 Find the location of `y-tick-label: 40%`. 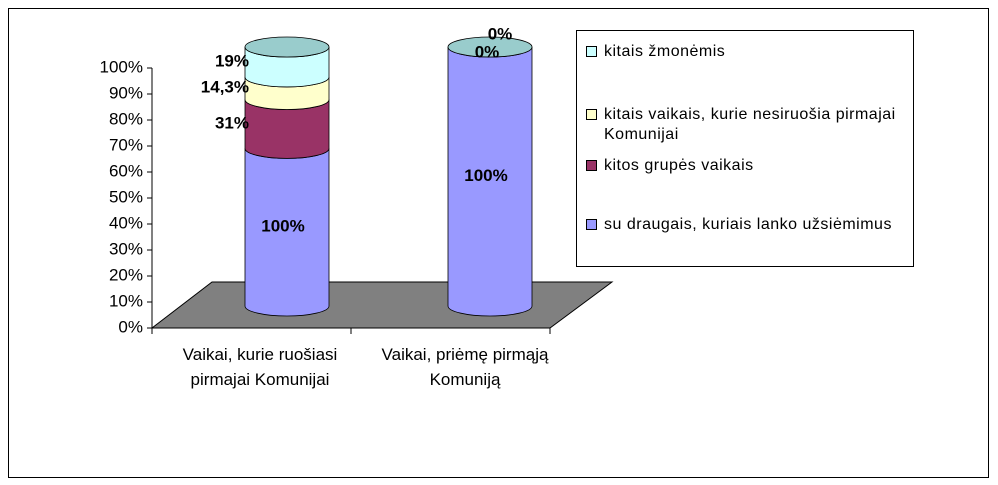

y-tick-label: 40% is located at coordinates (126, 222).